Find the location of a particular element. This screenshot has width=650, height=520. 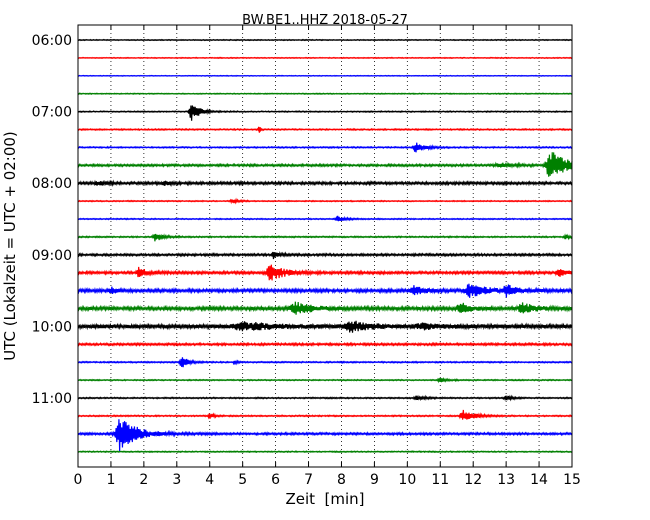

x-tick-label: 15 is located at coordinates (572, 480).